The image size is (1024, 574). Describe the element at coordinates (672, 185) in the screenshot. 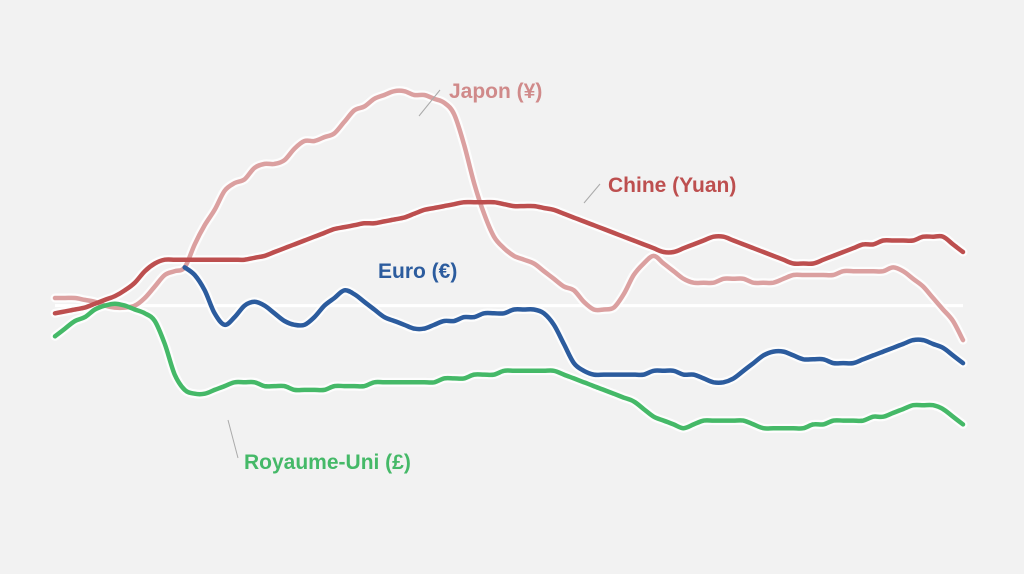

I see `chine-label: Chine (Yuan)` at that location.